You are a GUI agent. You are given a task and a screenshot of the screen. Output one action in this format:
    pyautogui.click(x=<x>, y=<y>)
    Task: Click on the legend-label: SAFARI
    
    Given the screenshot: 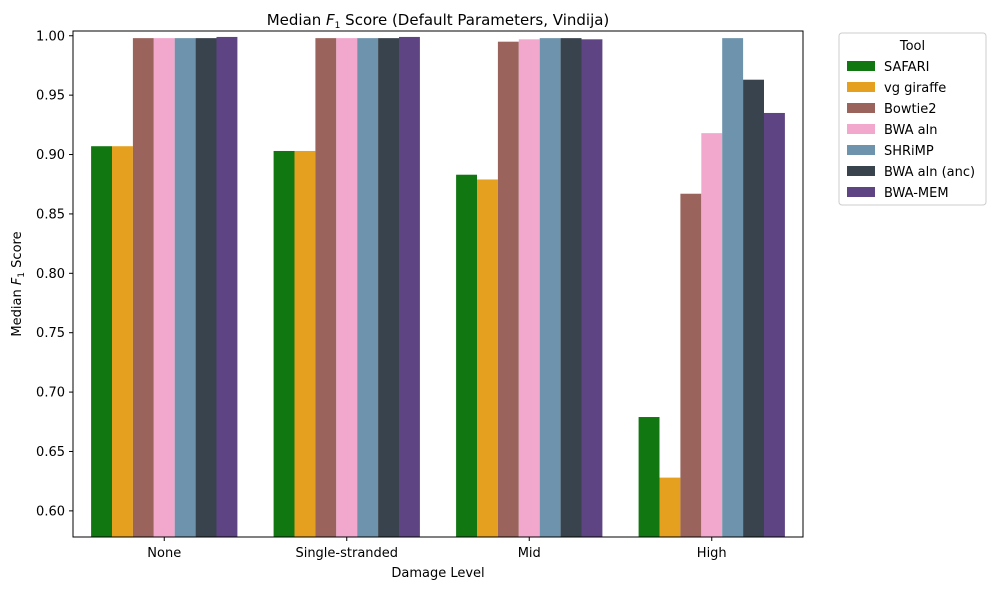 What is the action you would take?
    pyautogui.click(x=906, y=67)
    